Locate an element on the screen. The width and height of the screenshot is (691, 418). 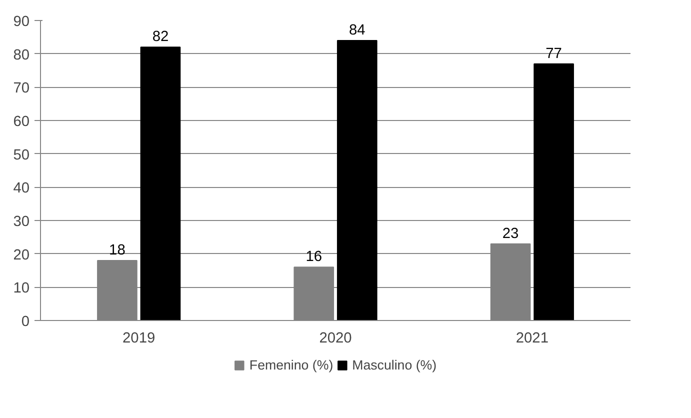
y-tick-label: 0 is located at coordinates (25, 322).